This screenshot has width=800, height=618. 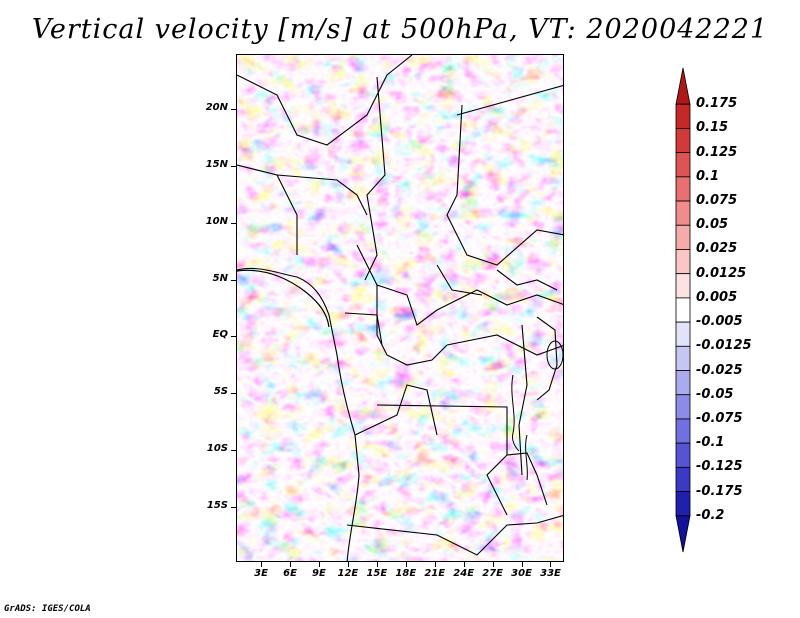 I want to click on lon-label: 12E, so click(x=348, y=573).